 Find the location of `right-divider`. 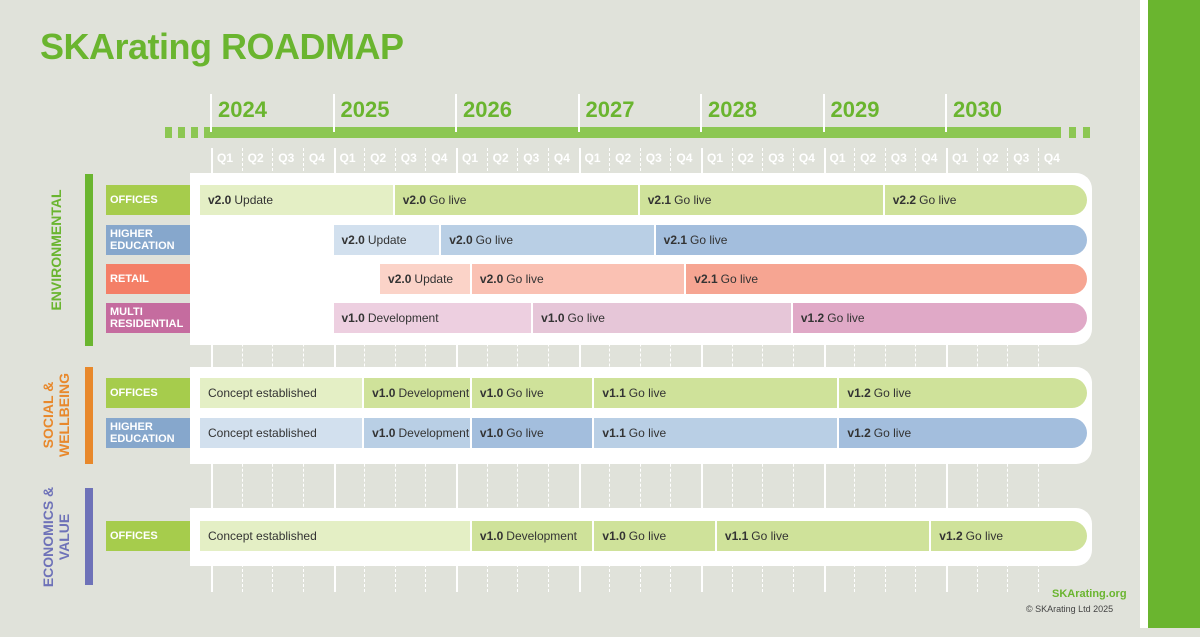

right-divider is located at coordinates (1144, 314).